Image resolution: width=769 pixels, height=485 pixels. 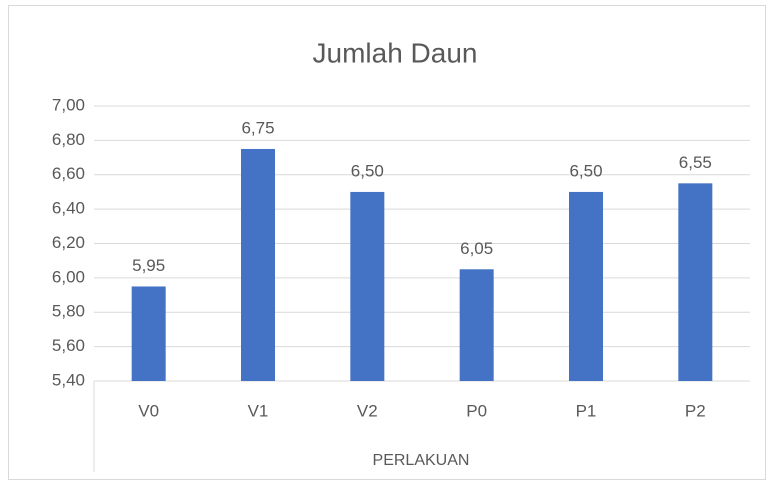 What do you see at coordinates (68, 311) in the screenshot?
I see `y-tick-label: 5,80` at bounding box center [68, 311].